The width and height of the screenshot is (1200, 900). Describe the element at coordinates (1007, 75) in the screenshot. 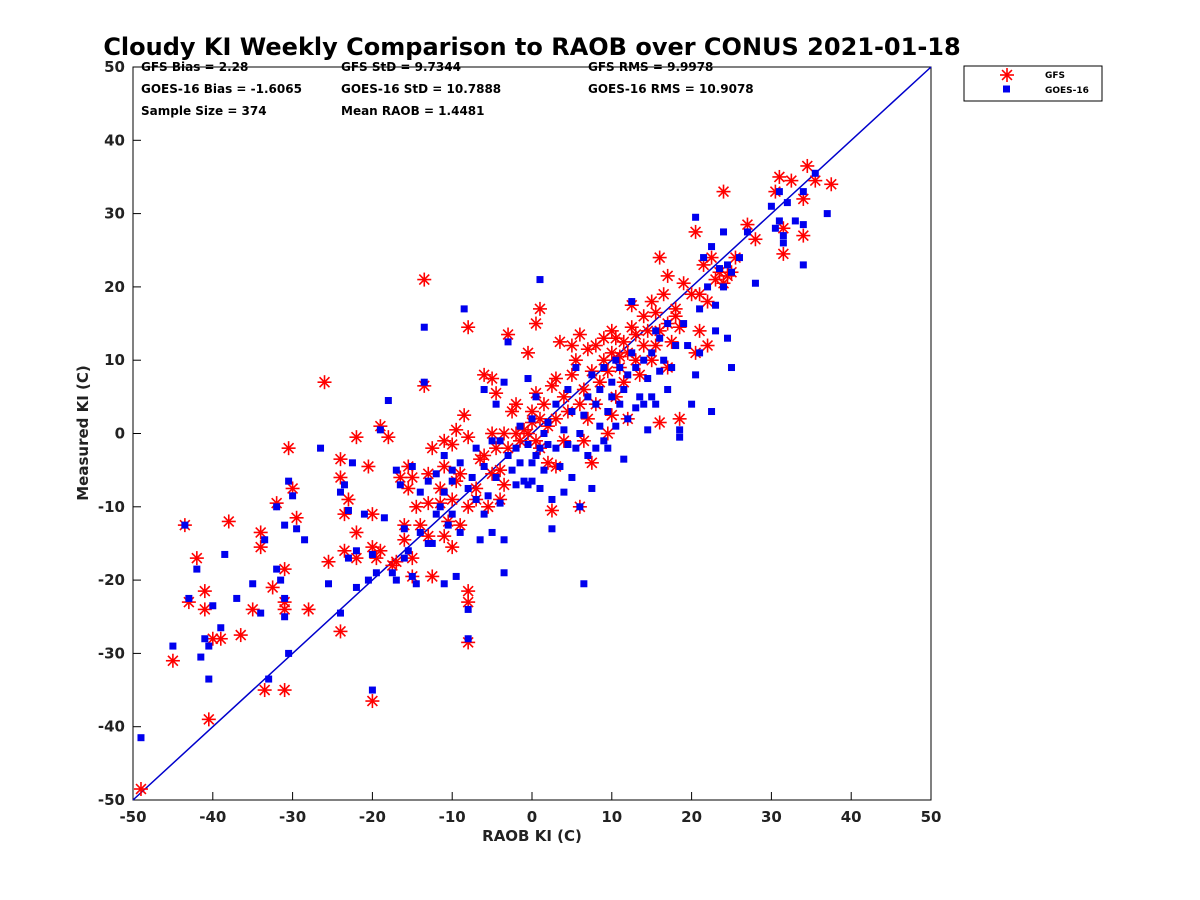

I see `legend-gfs-asterisk-icon` at that location.